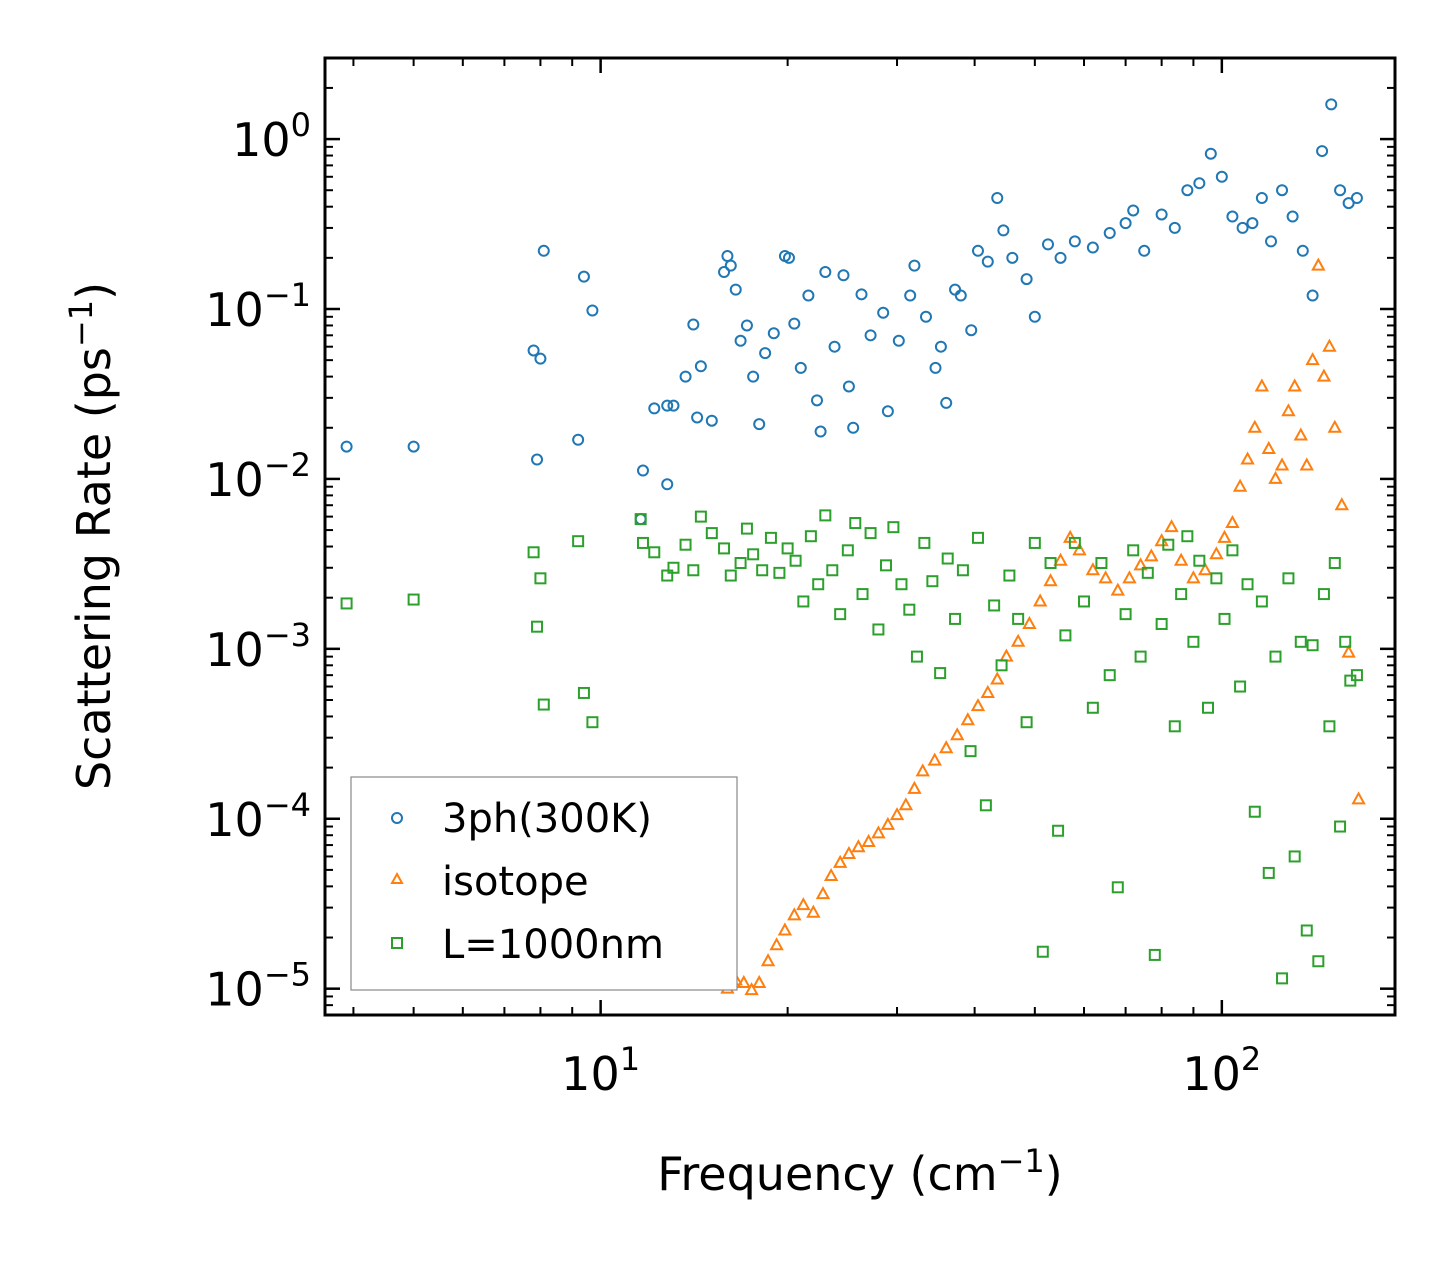  Describe the element at coordinates (515, 882) in the screenshot. I see `legend-label-isotope: isotope` at that location.